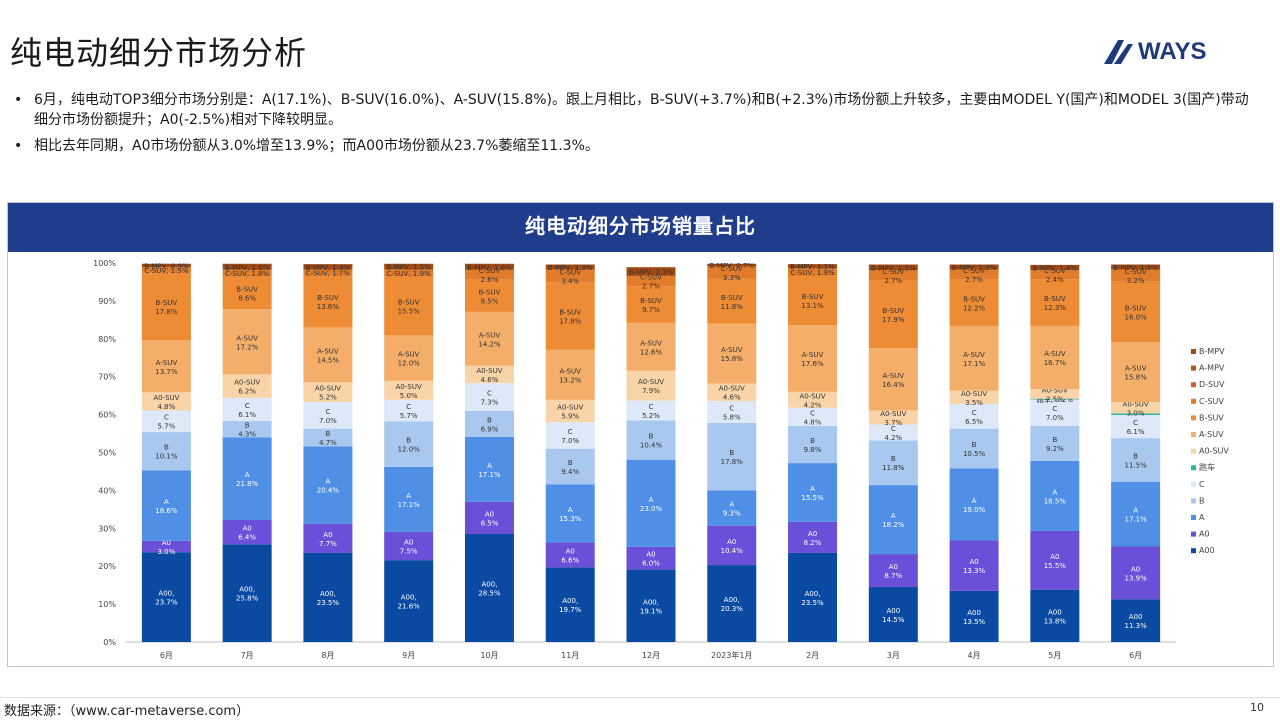  Describe the element at coordinates (1212, 368) in the screenshot. I see `legend-label: A-MPV` at that location.